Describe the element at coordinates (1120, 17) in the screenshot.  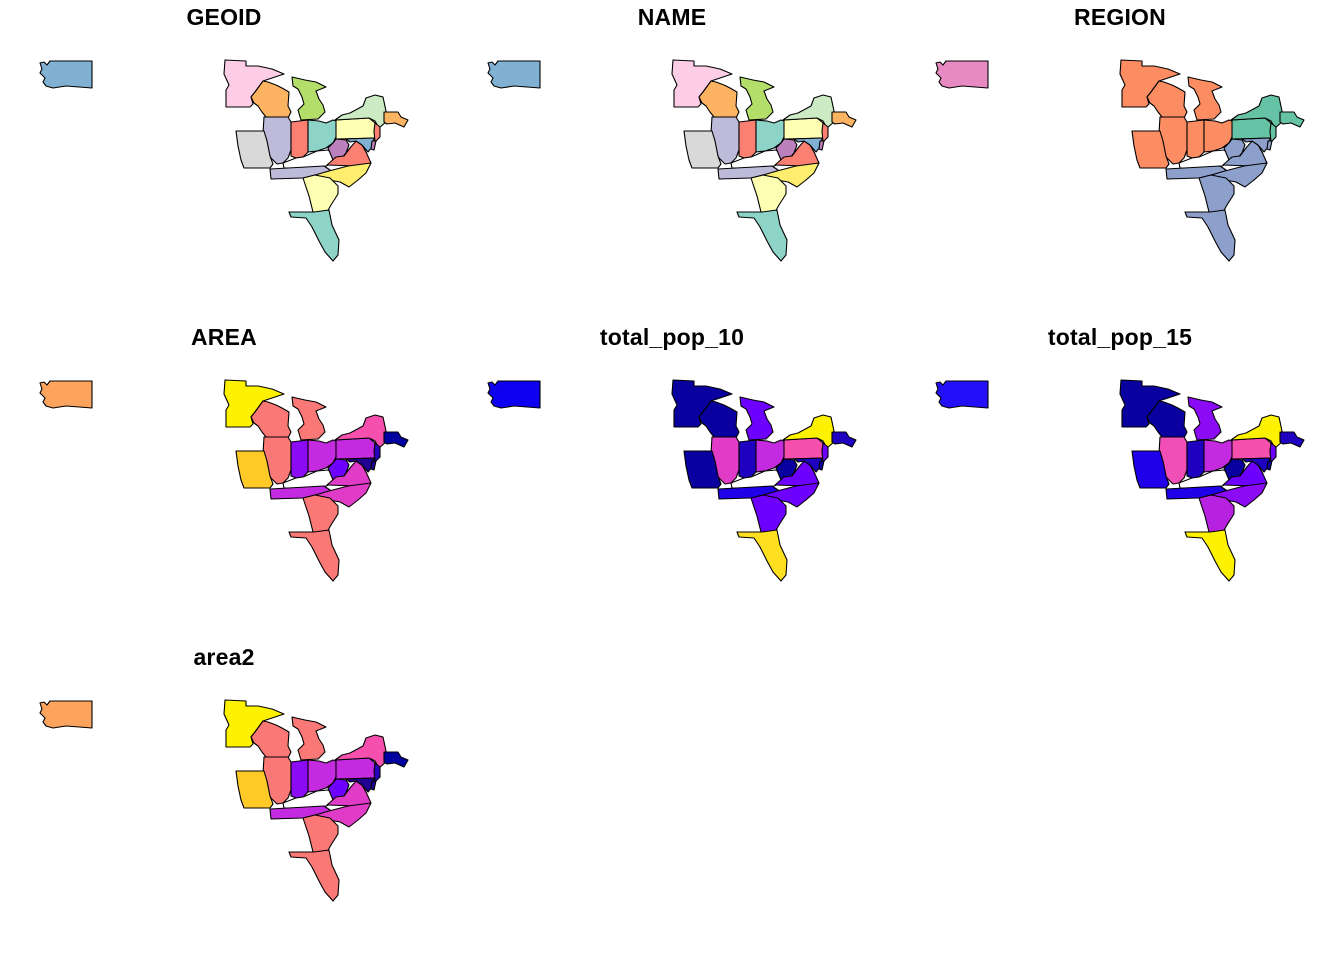
I see `panel-title: REGION` at that location.